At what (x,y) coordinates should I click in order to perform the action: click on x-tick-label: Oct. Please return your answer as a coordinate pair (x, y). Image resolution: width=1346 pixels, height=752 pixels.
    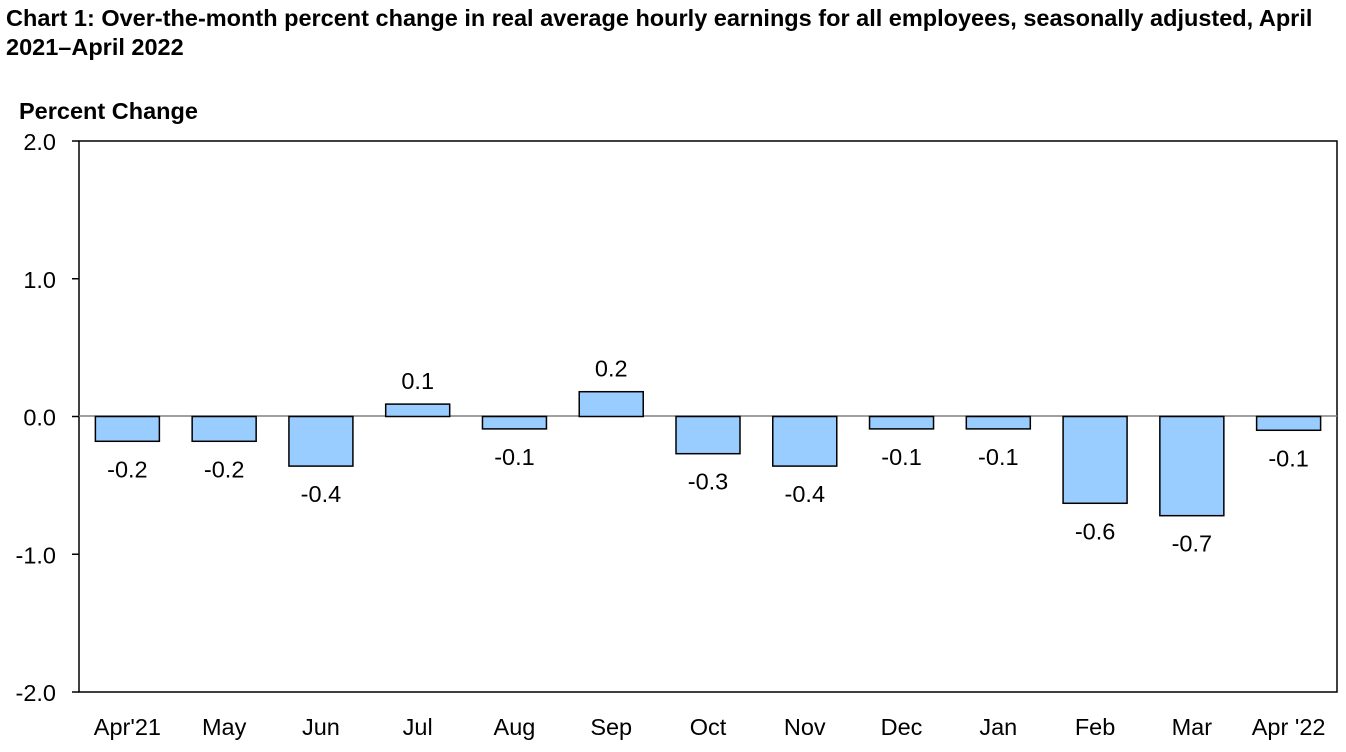
    Looking at the image, I should click on (708, 727).